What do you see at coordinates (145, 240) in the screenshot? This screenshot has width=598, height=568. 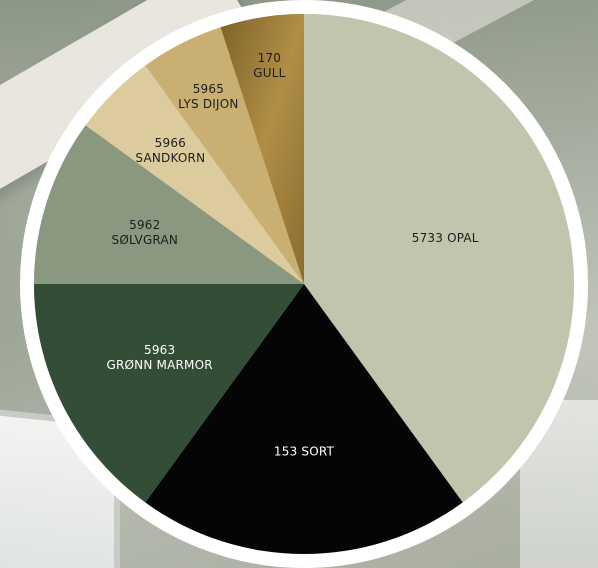 I see `pie-slice-label-line: SØLVGRAN` at bounding box center [145, 240].